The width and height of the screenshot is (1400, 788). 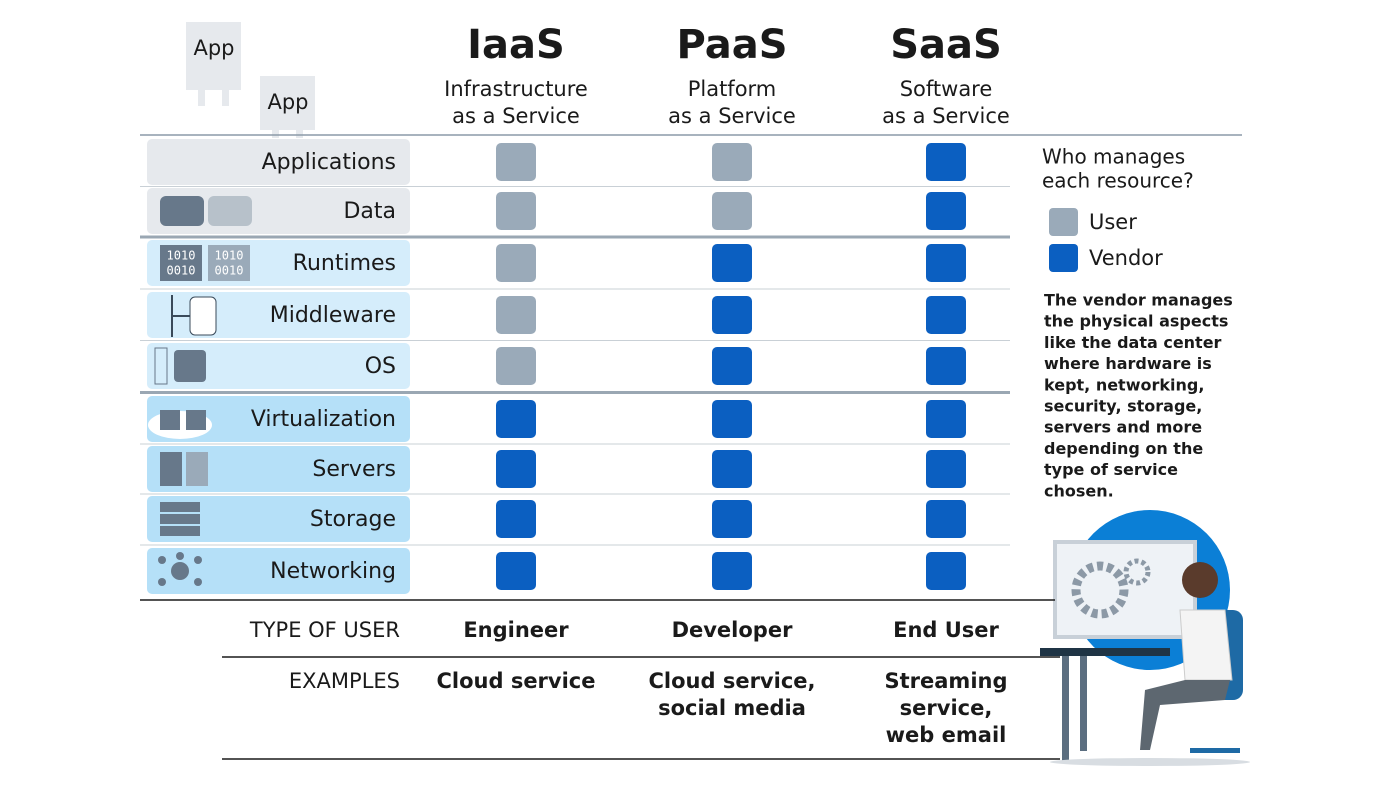 What do you see at coordinates (1215, 750) in the screenshot?
I see `chair-base` at bounding box center [1215, 750].